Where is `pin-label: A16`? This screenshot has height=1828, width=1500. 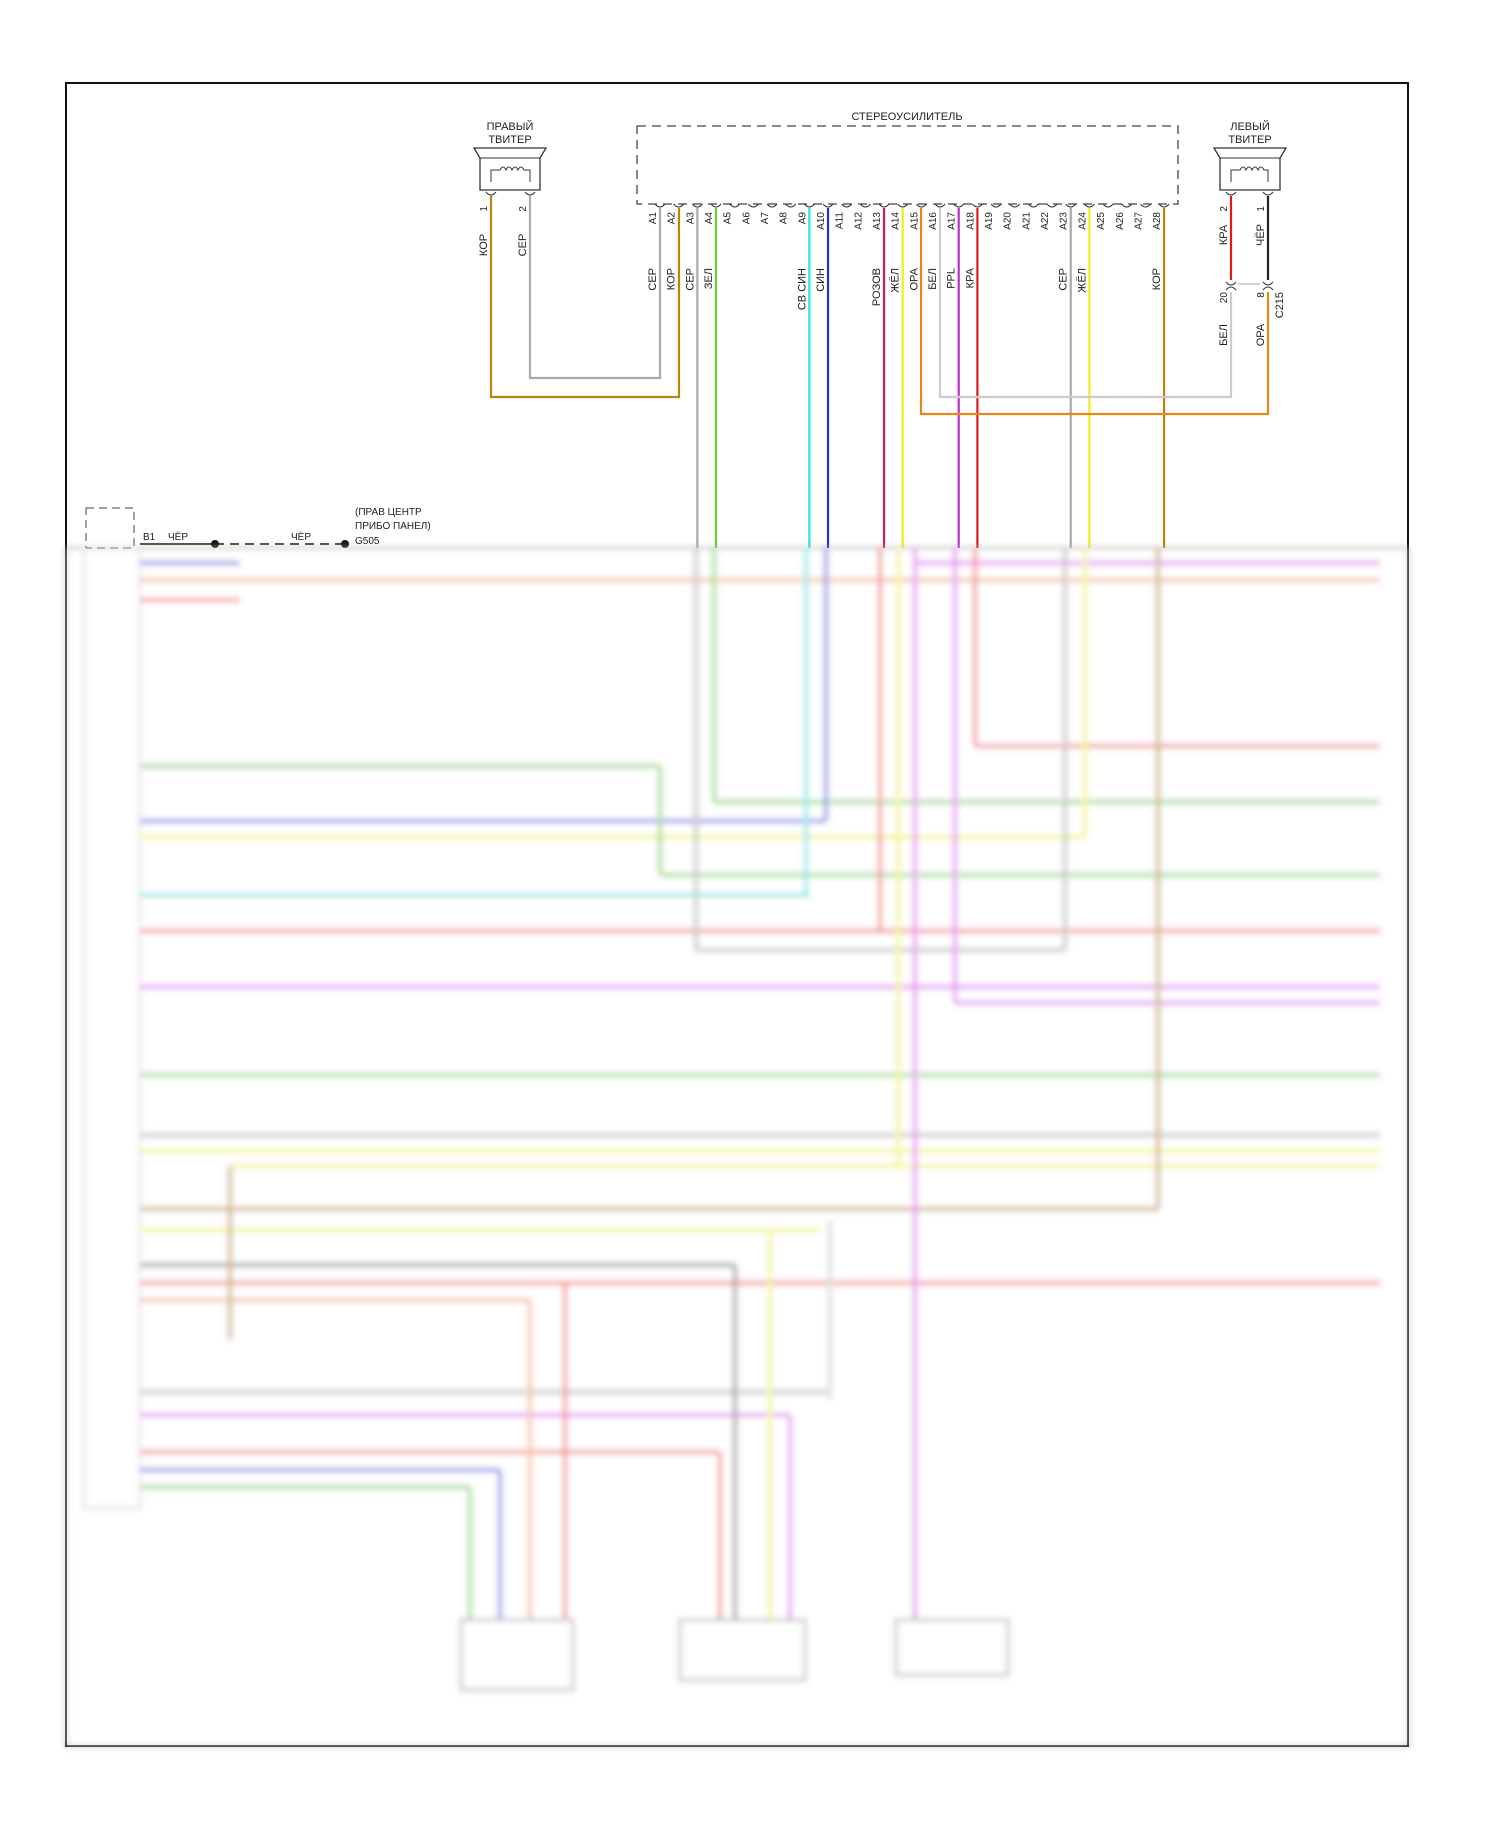
pin-label: A16 is located at coordinates (933, 221).